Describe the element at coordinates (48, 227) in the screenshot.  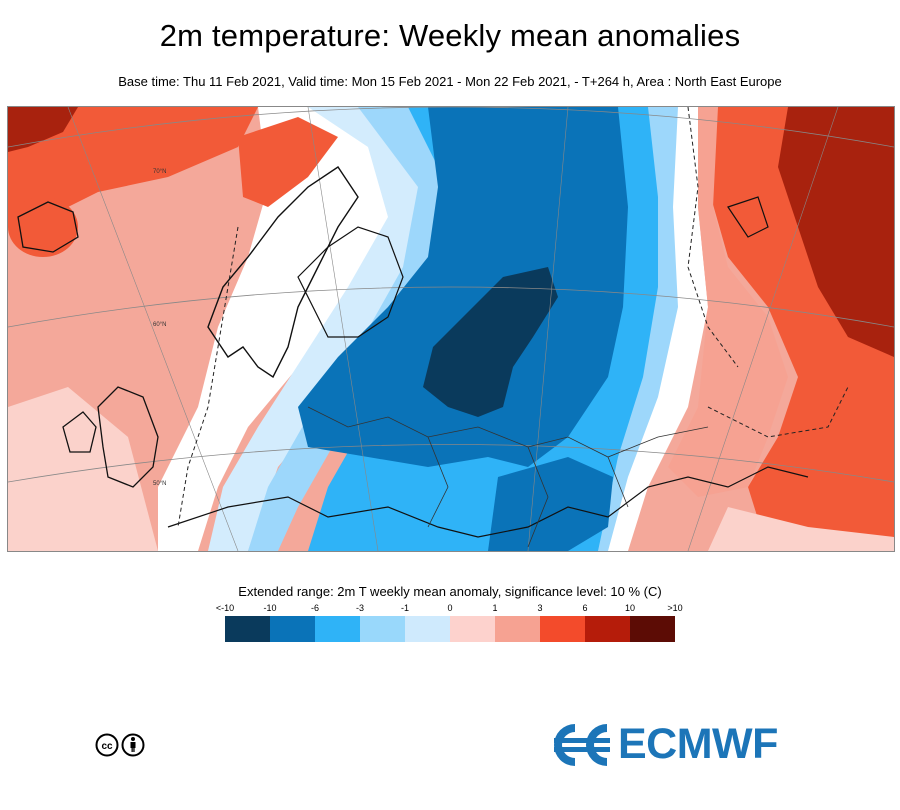
I see `coastline-iceland` at that location.